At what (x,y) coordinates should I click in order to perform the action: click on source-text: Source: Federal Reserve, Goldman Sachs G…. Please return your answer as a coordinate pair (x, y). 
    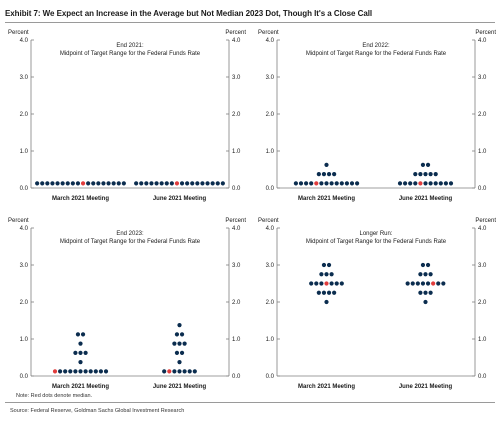
    Looking at the image, I should click on (97, 411).